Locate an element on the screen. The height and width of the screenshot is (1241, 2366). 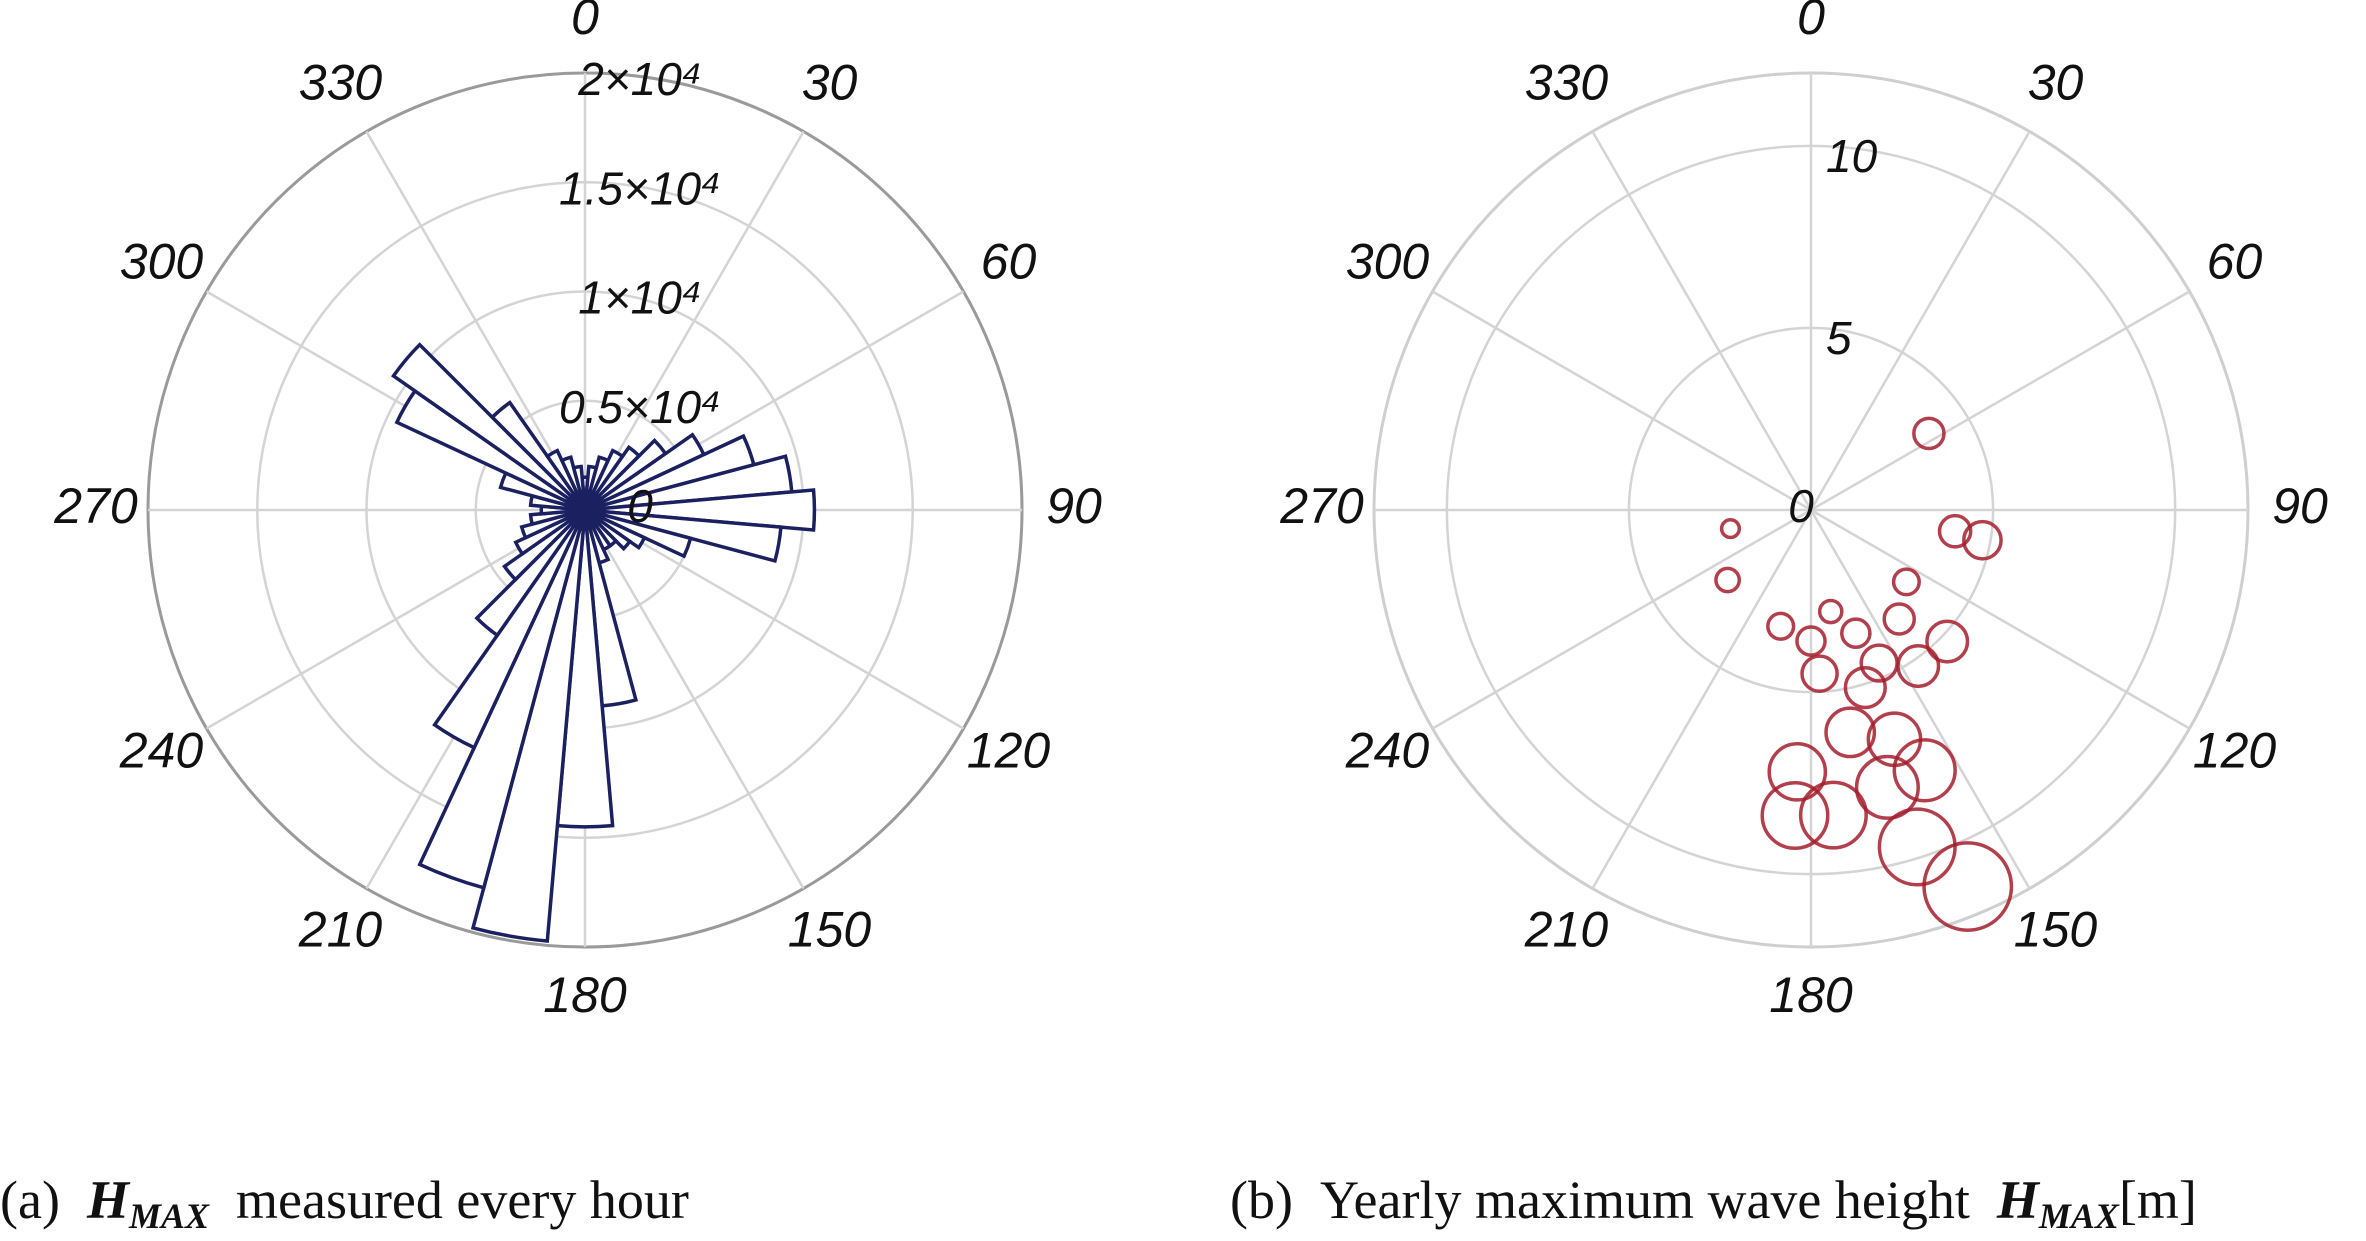
r-tick-label: 2×10⁴ is located at coordinates (639, 79).